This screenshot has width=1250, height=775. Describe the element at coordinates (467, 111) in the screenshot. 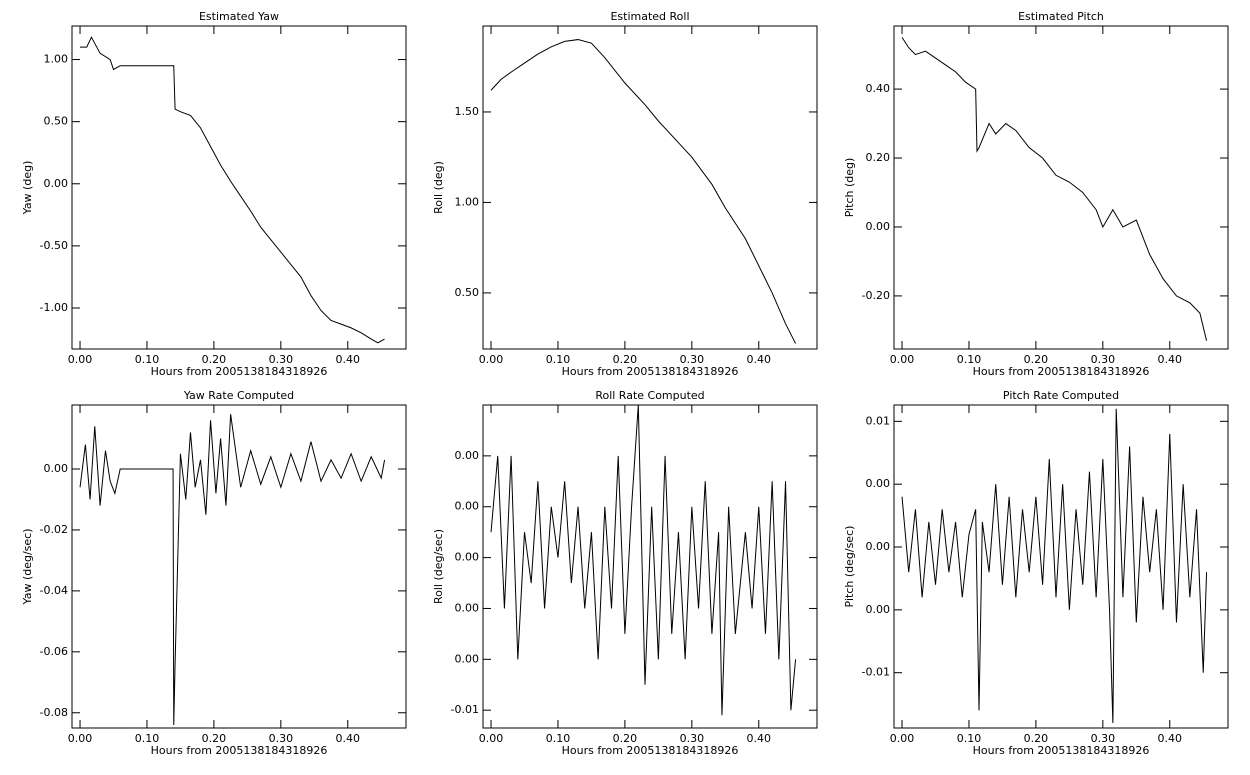

I see `y-tick-label: 1.50` at that location.